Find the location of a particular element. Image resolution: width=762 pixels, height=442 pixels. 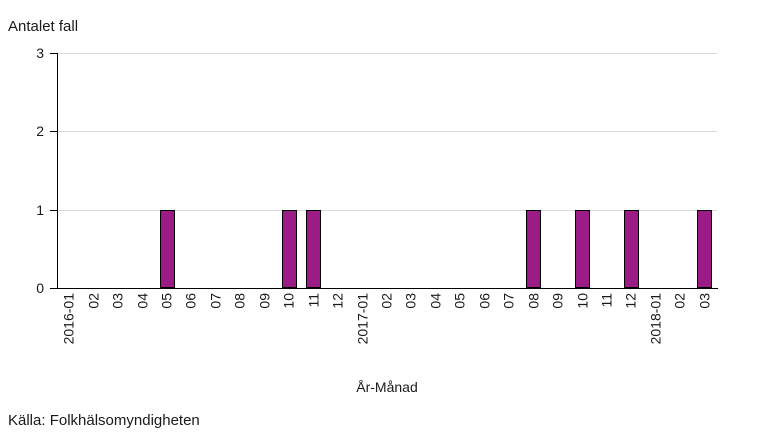

x-tick-label: 2016-01 is located at coordinates (68, 319).